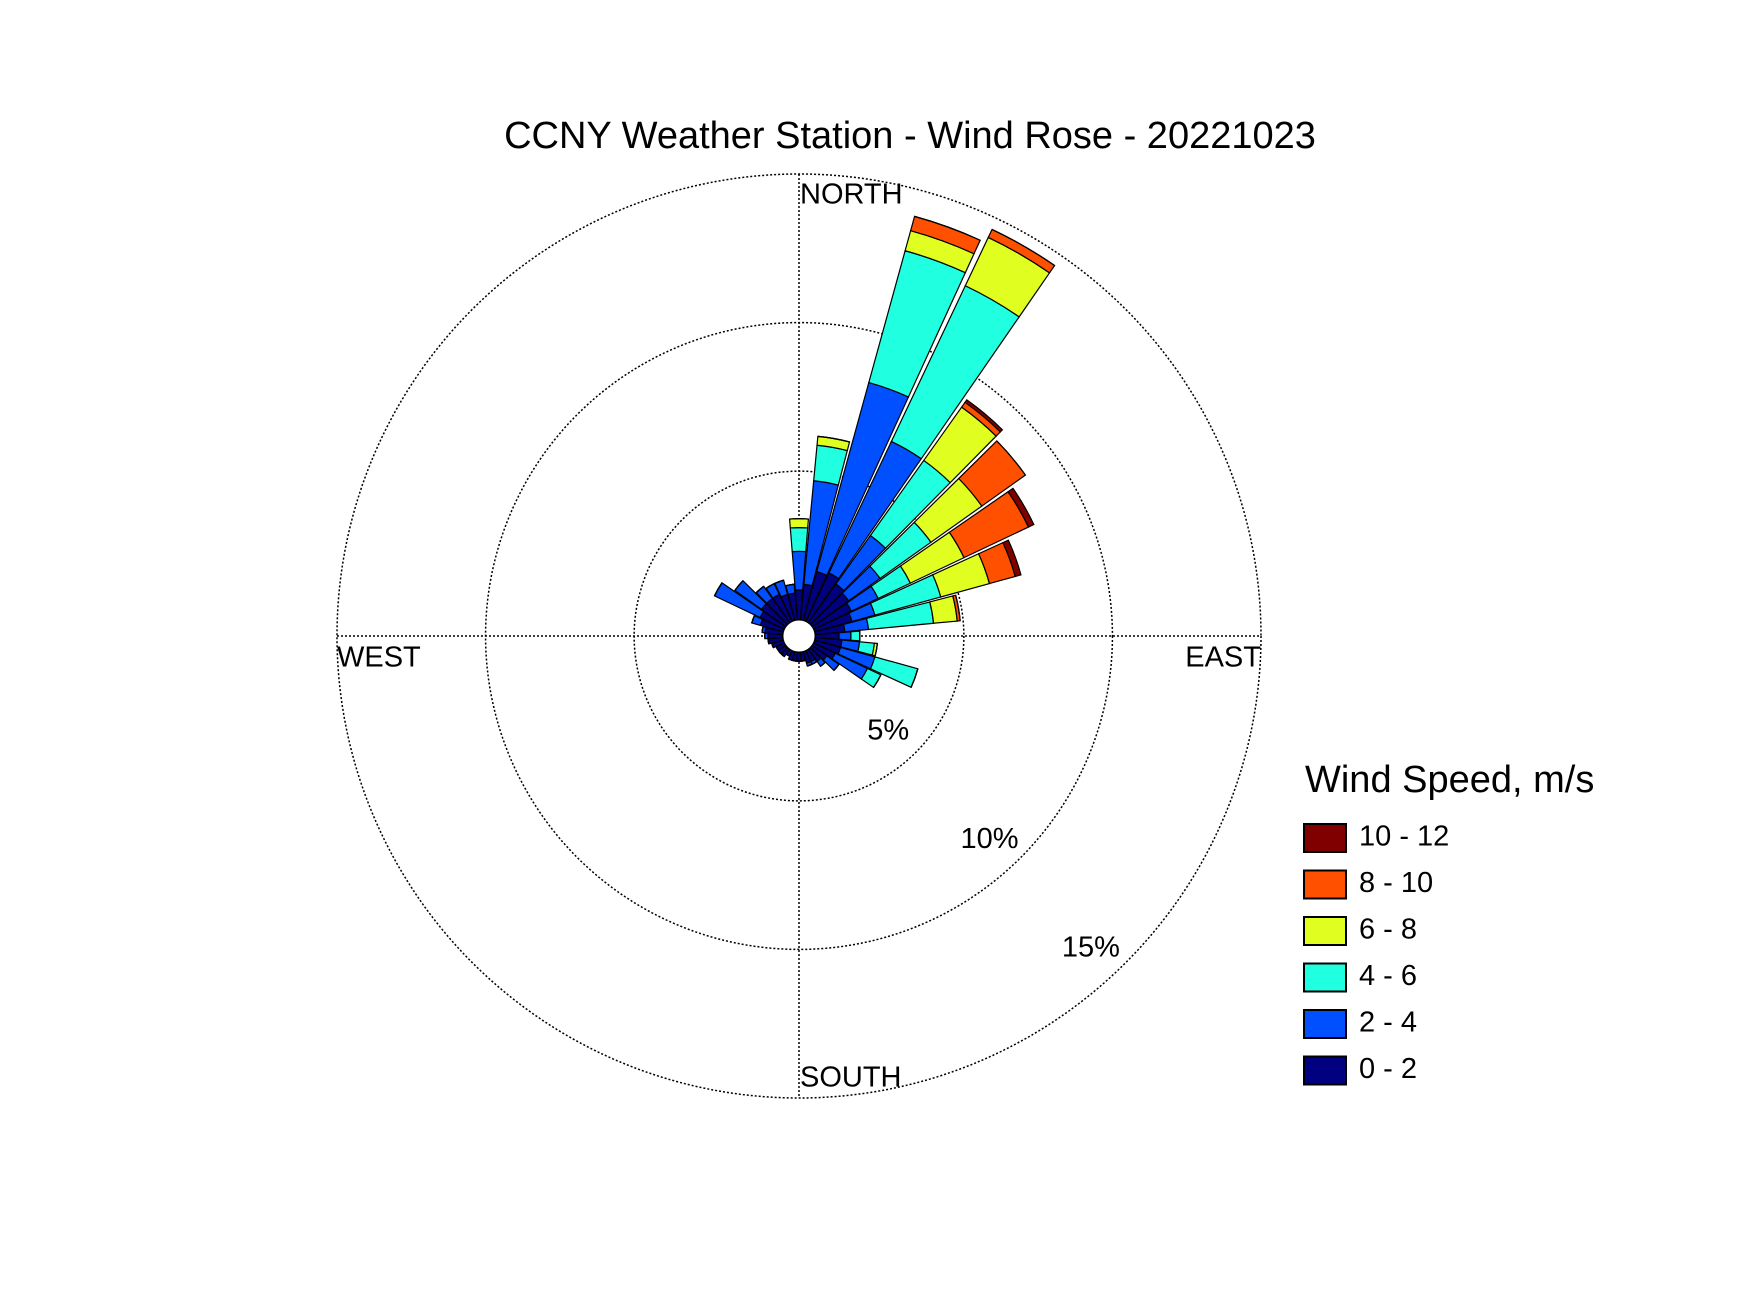 This screenshot has width=1750, height=1313. I want to click on legend-label: 8 - 10, so click(1396, 883).